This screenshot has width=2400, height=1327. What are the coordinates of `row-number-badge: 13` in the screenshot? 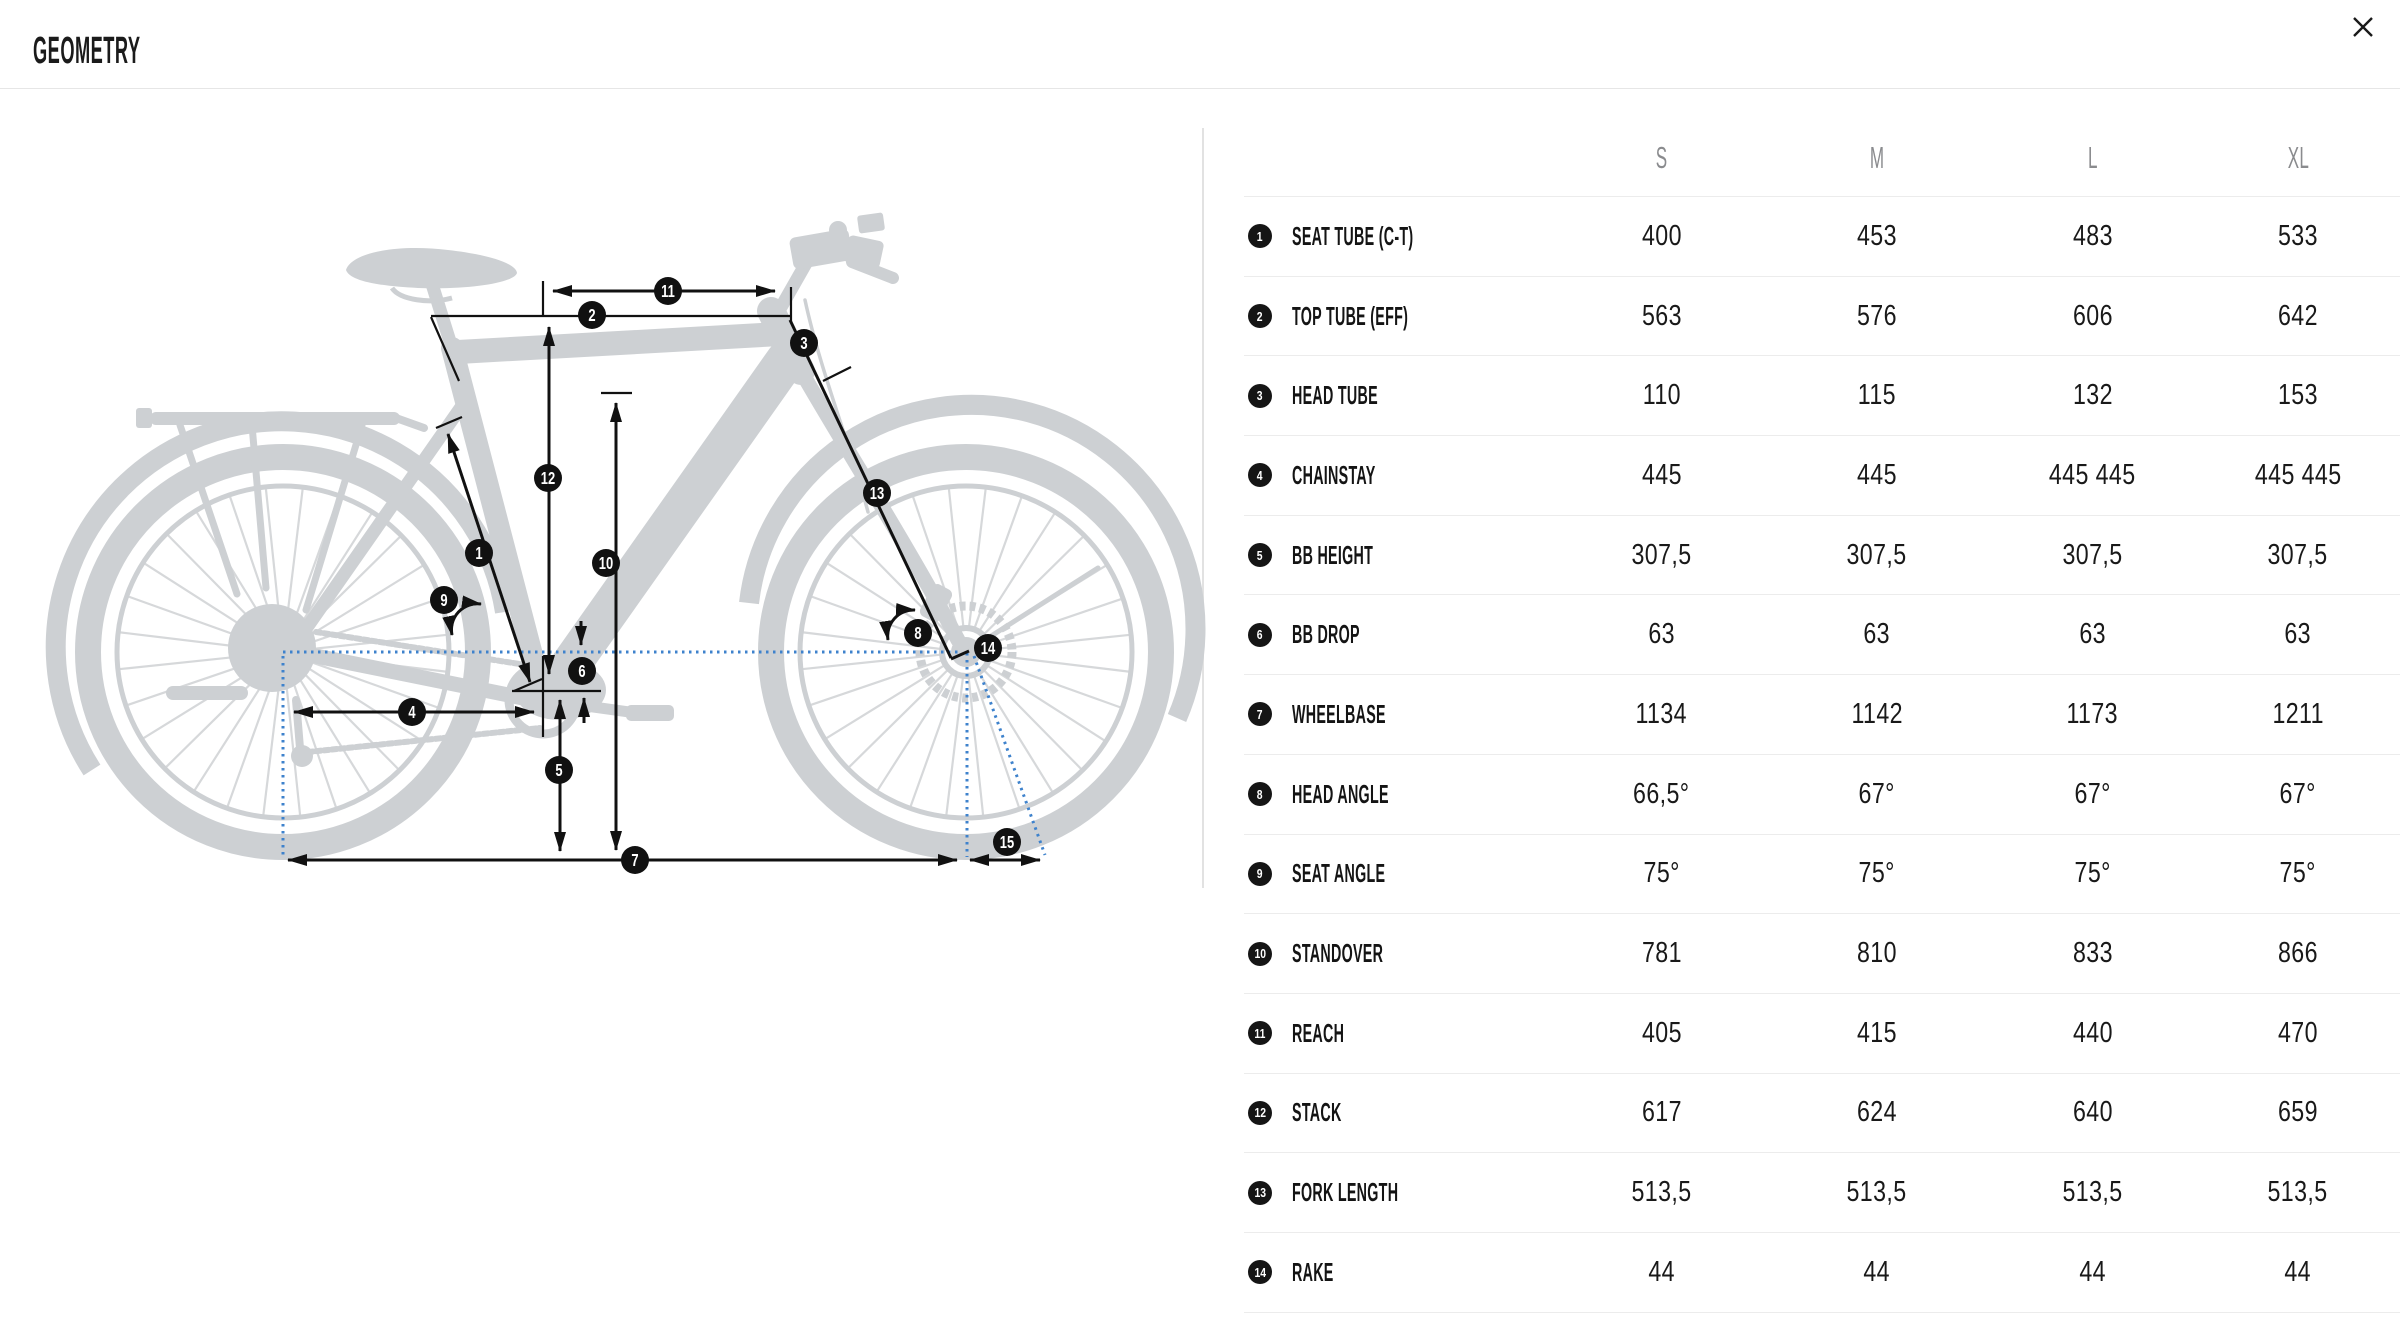 It's located at (1260, 1192).